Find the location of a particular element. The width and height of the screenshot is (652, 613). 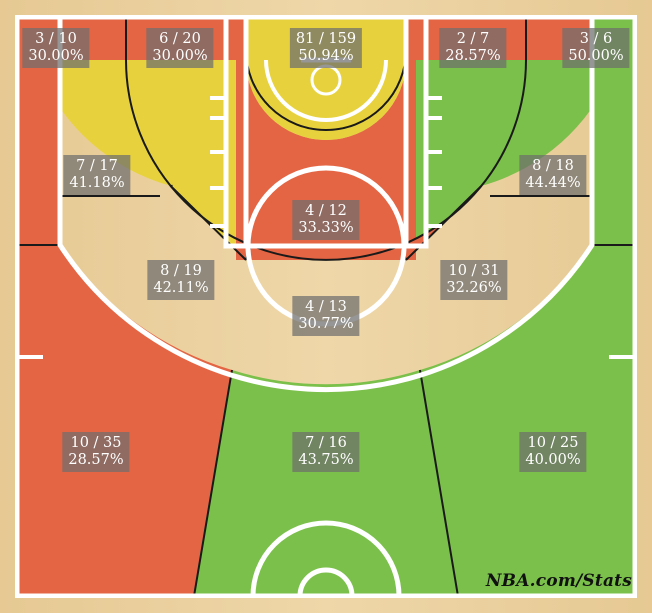

center-circle-outer is located at coordinates (326, 558).